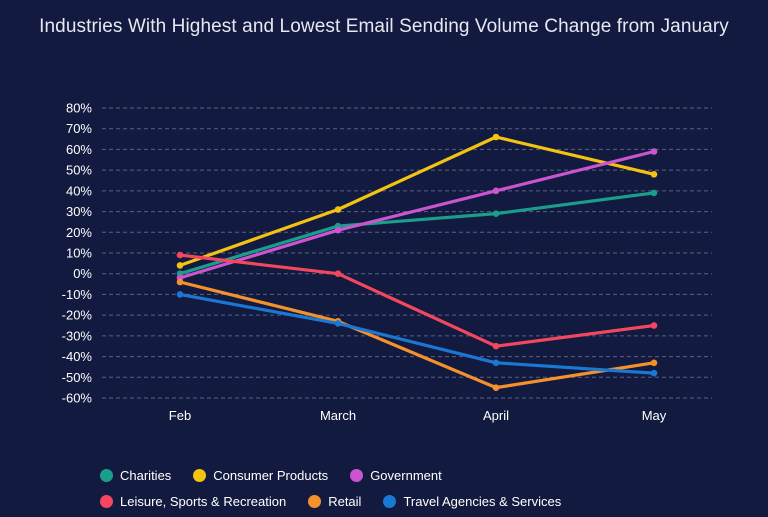 The image size is (768, 517). What do you see at coordinates (338, 415) in the screenshot?
I see `x-tick-label: March` at bounding box center [338, 415].